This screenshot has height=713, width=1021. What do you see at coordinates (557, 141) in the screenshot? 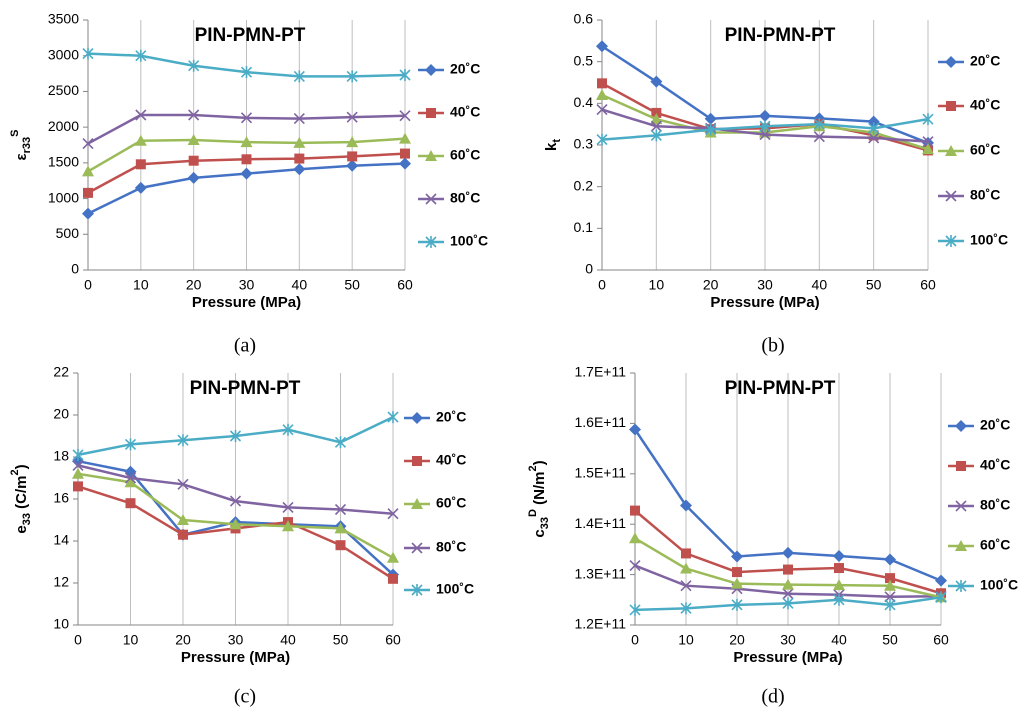
I see `y-axis-title-part: t` at bounding box center [557, 141].